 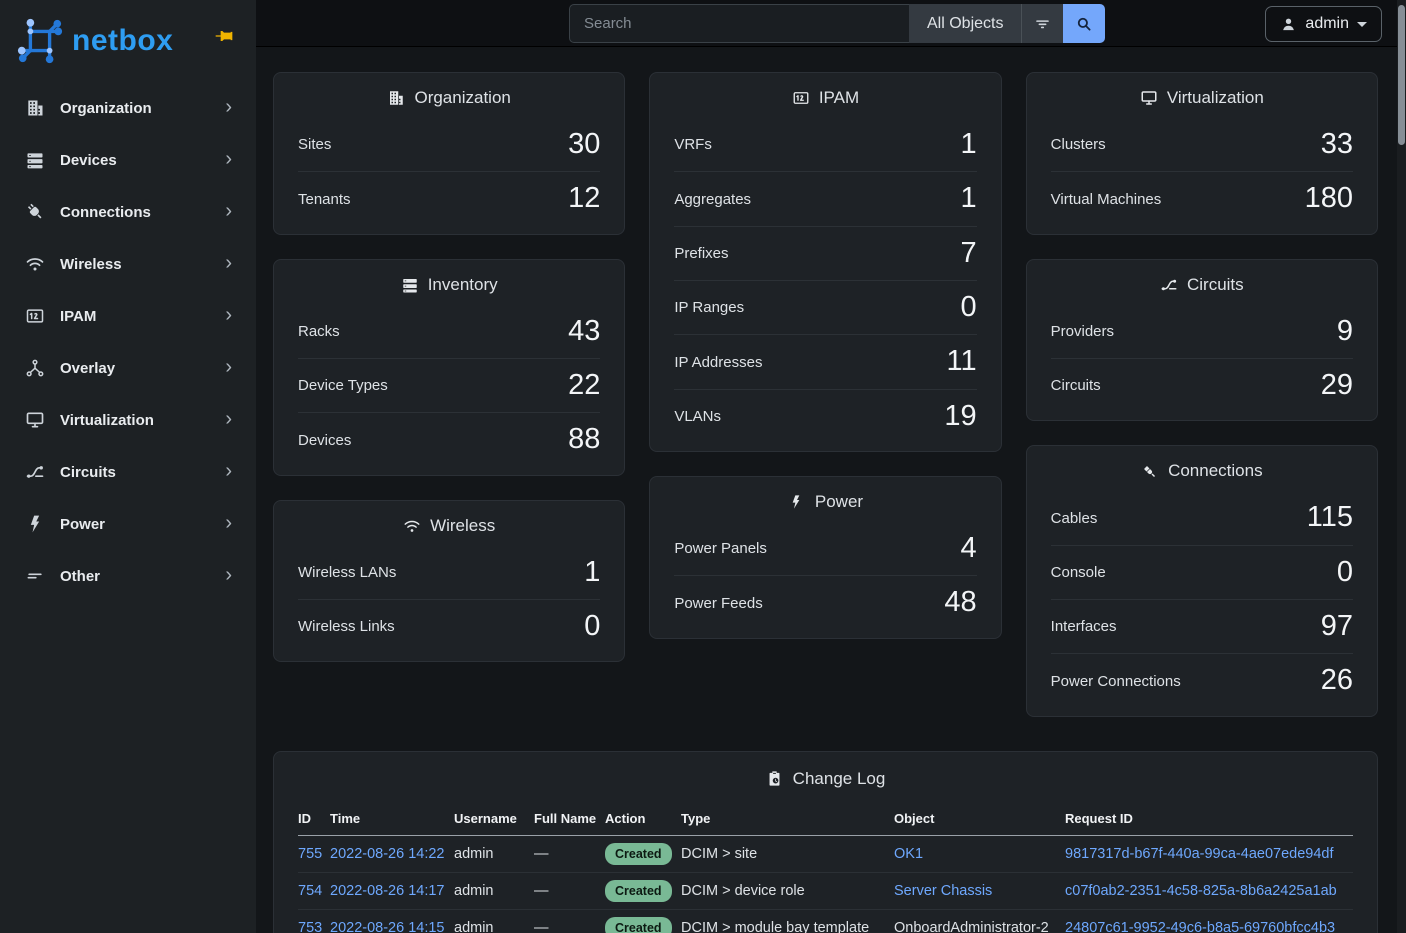 What do you see at coordinates (713, 199) in the screenshot?
I see `stat-label: Aggregates` at bounding box center [713, 199].